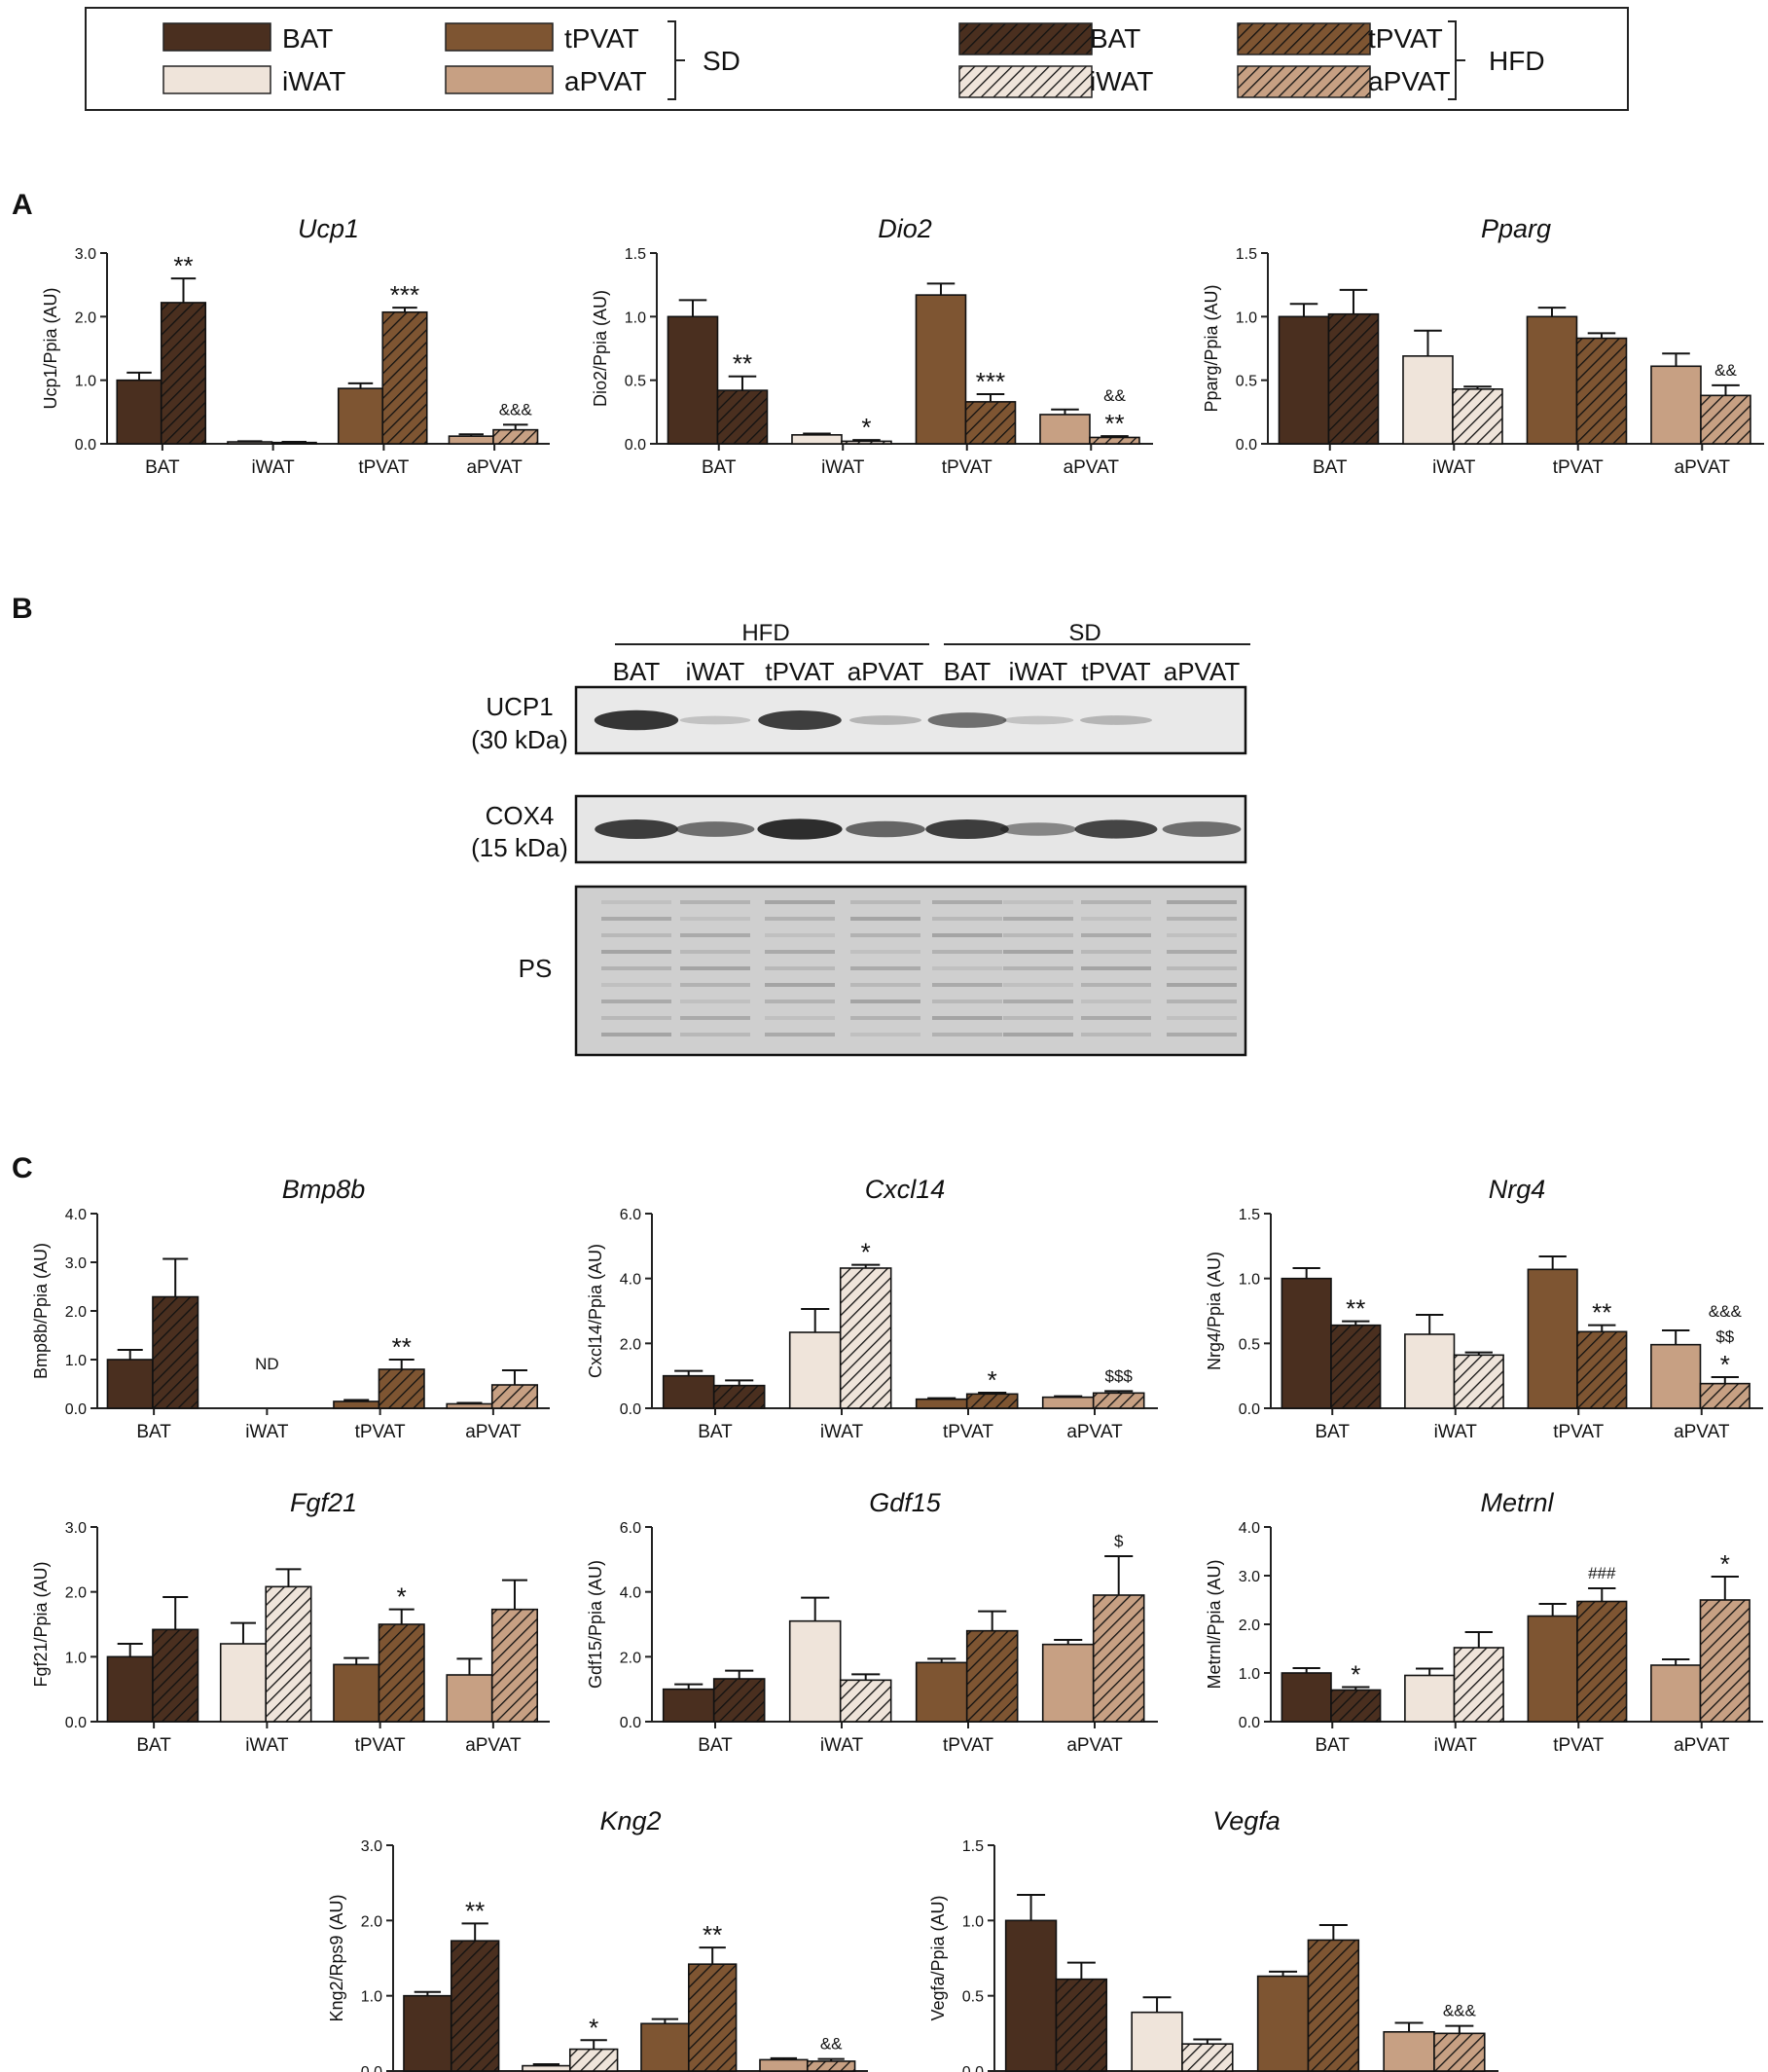  Describe the element at coordinates (85, 254) in the screenshot. I see `y-tick-label: 3.0` at that location.